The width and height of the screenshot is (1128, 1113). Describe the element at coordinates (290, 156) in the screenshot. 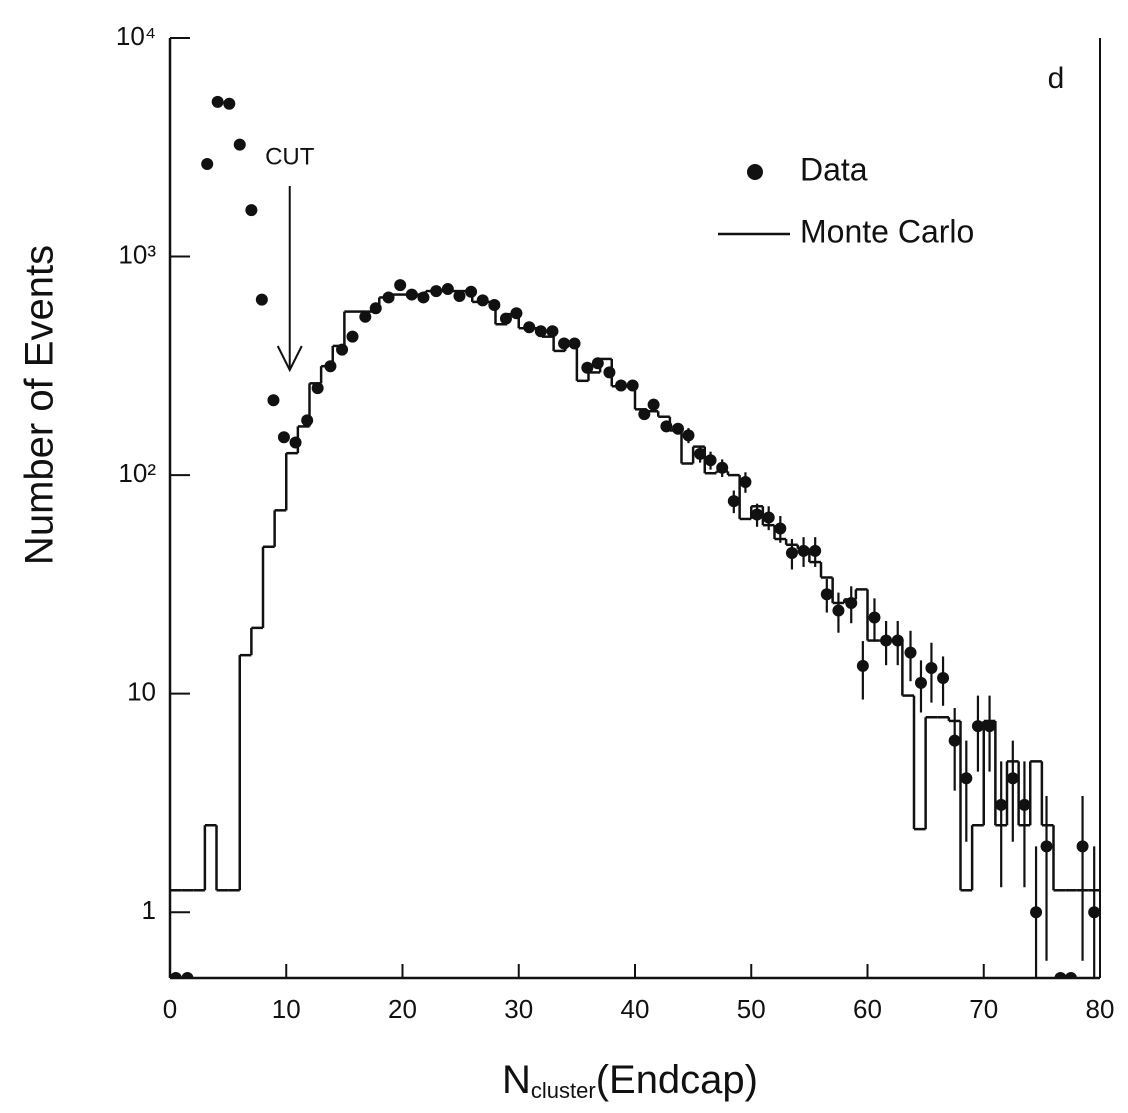

I see `cut-label: CUT` at that location.